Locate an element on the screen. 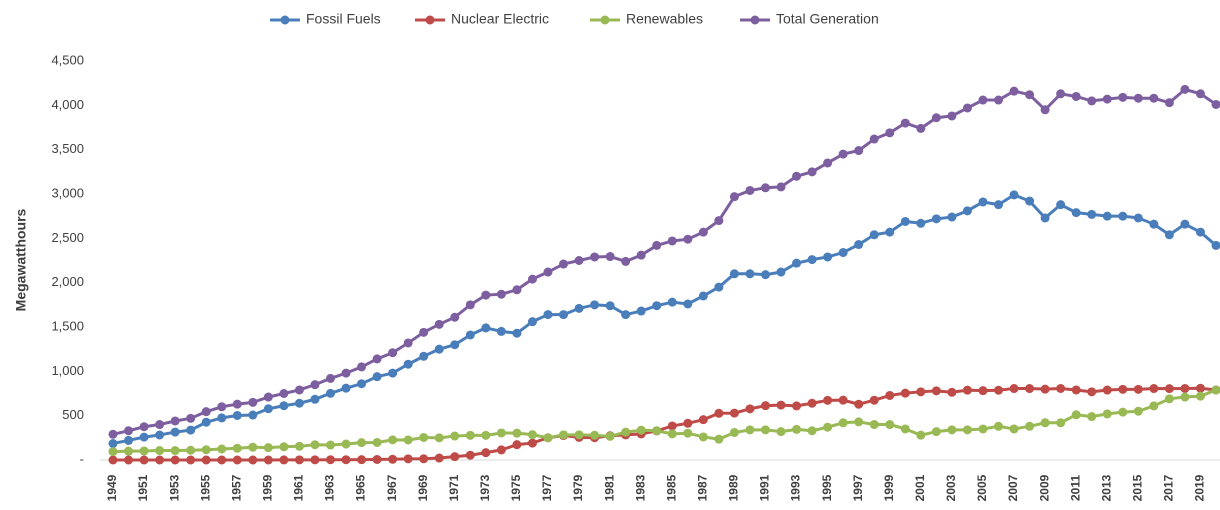 The image size is (1220, 510). x-tick-label: 1949 is located at coordinates (112, 487).